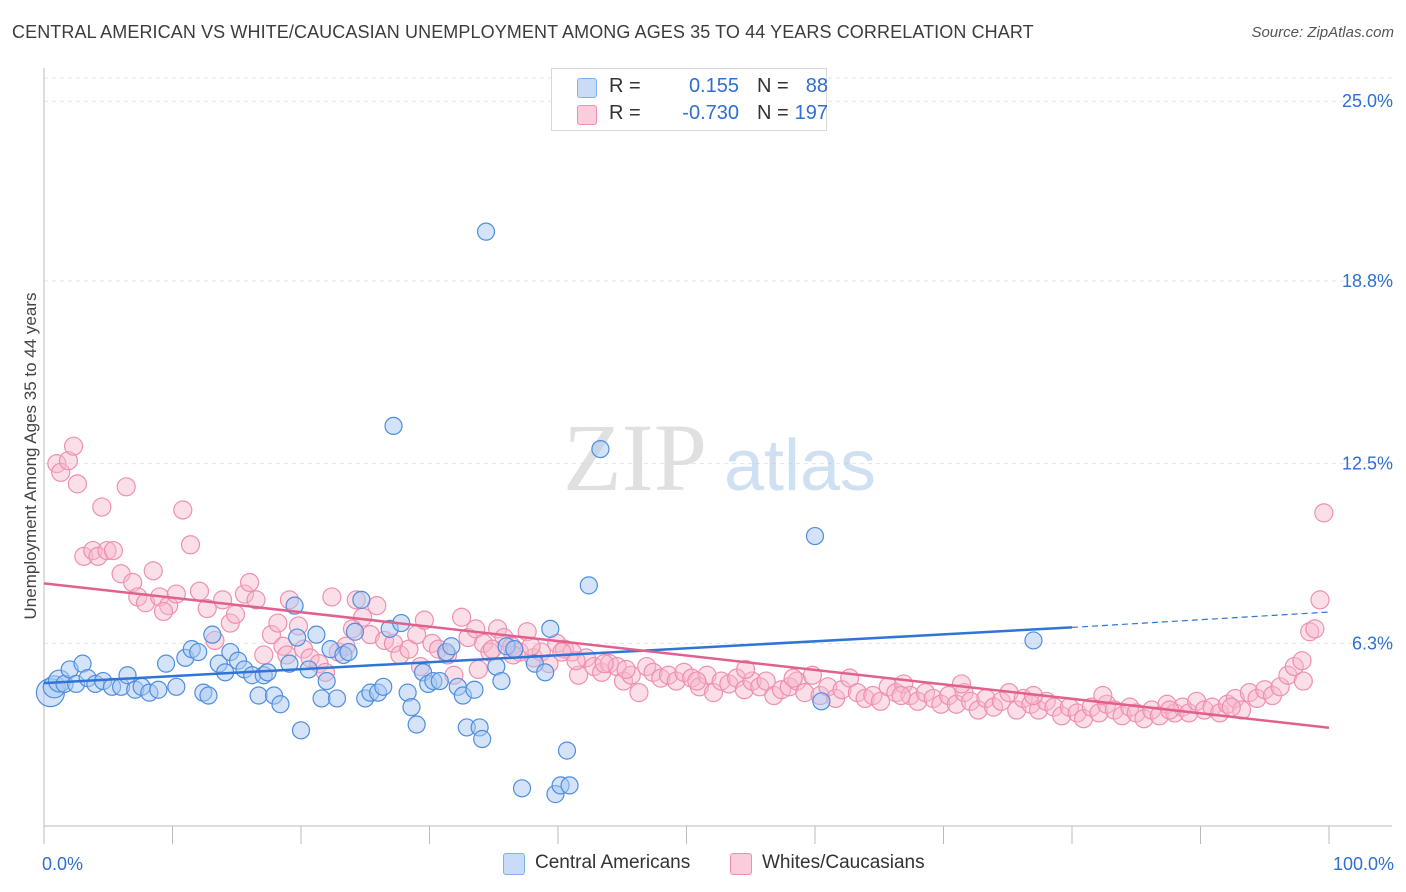 The image size is (1406, 892). What do you see at coordinates (713, 86) in the screenshot?
I see `legend-r-value: 0.155` at bounding box center [713, 86].